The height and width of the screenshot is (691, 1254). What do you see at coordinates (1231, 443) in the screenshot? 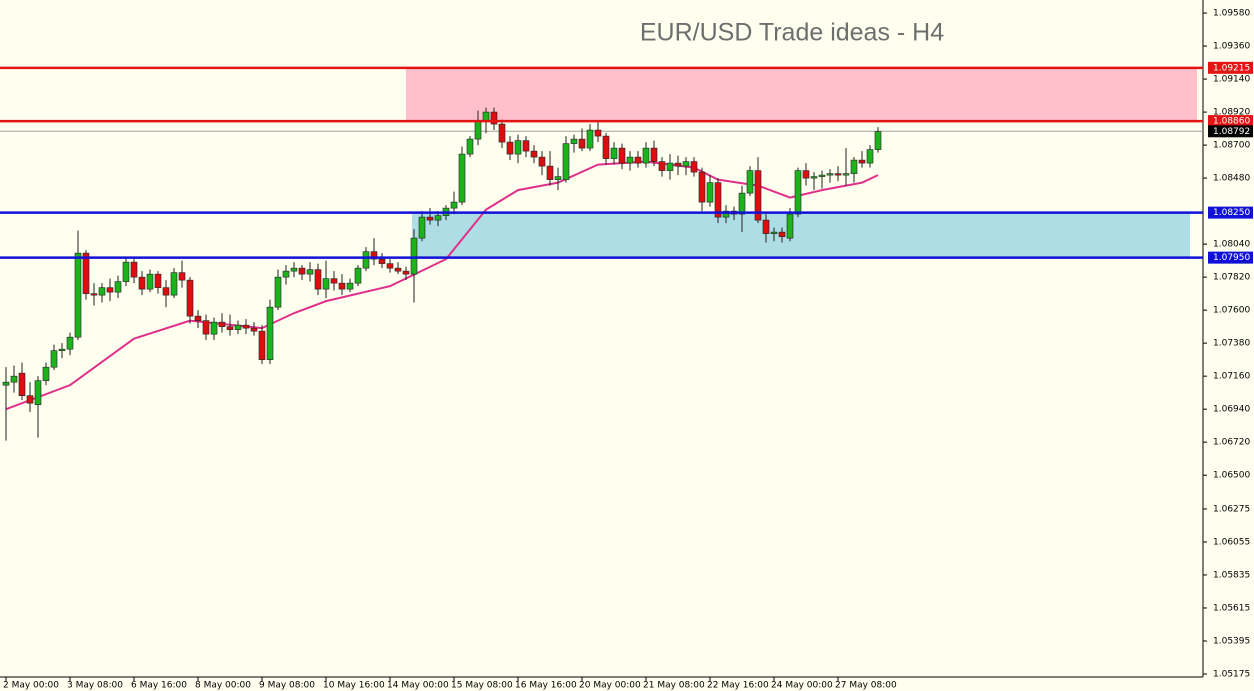
I see `y-tick-label: 1.06720` at bounding box center [1231, 443].